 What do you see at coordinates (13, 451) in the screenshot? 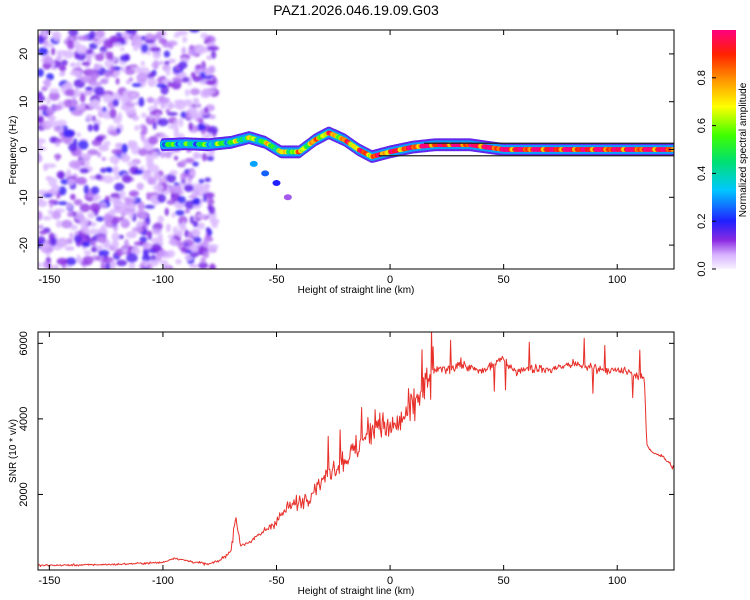
I see `snr-y-label: SNR (10 * v/v)` at bounding box center [13, 451].